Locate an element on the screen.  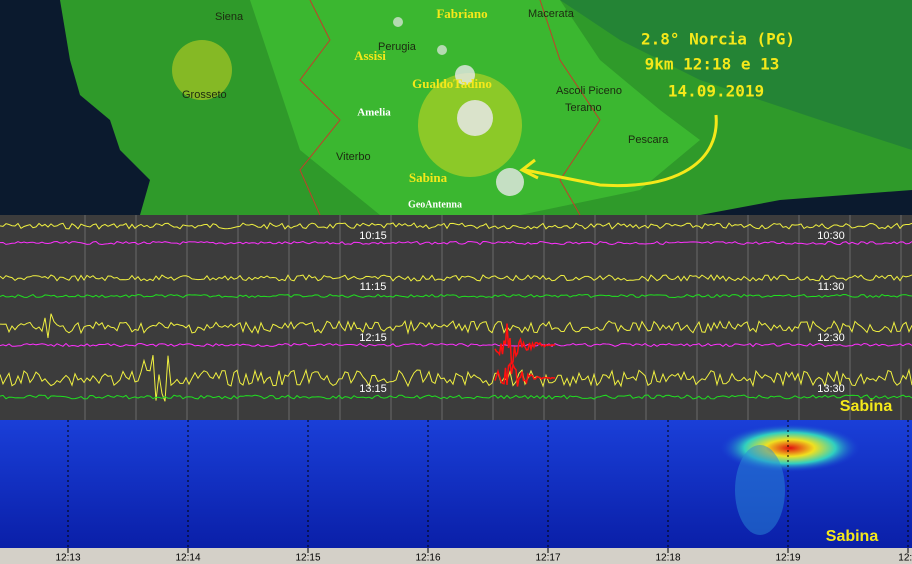
trace-time-label: 10:30 is located at coordinates (831, 236).